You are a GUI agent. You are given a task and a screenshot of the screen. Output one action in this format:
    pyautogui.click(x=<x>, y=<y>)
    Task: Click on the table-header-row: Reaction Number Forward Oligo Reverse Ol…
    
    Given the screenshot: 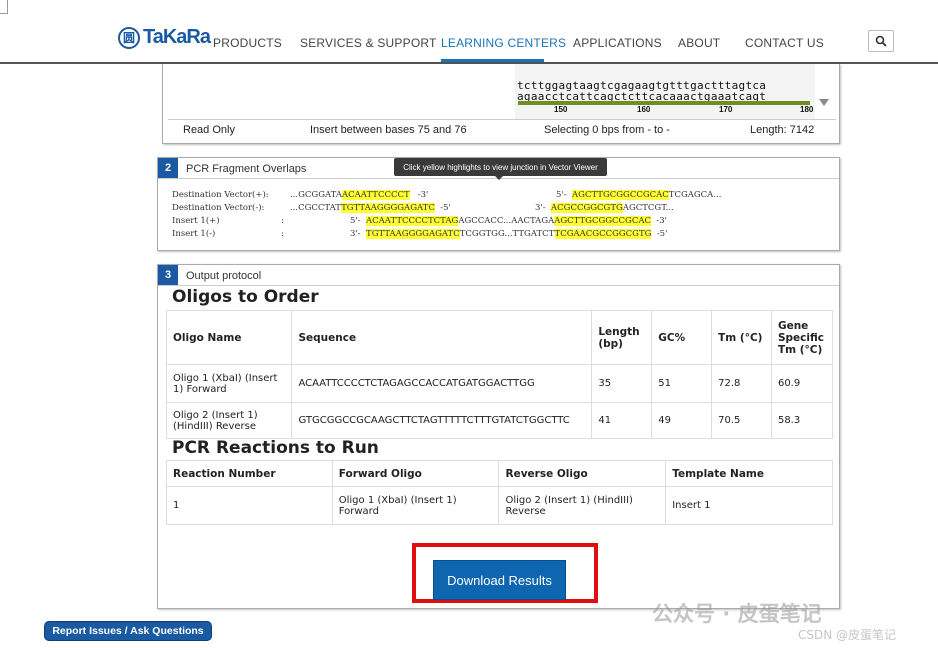 What is the action you would take?
    pyautogui.click(x=499, y=473)
    